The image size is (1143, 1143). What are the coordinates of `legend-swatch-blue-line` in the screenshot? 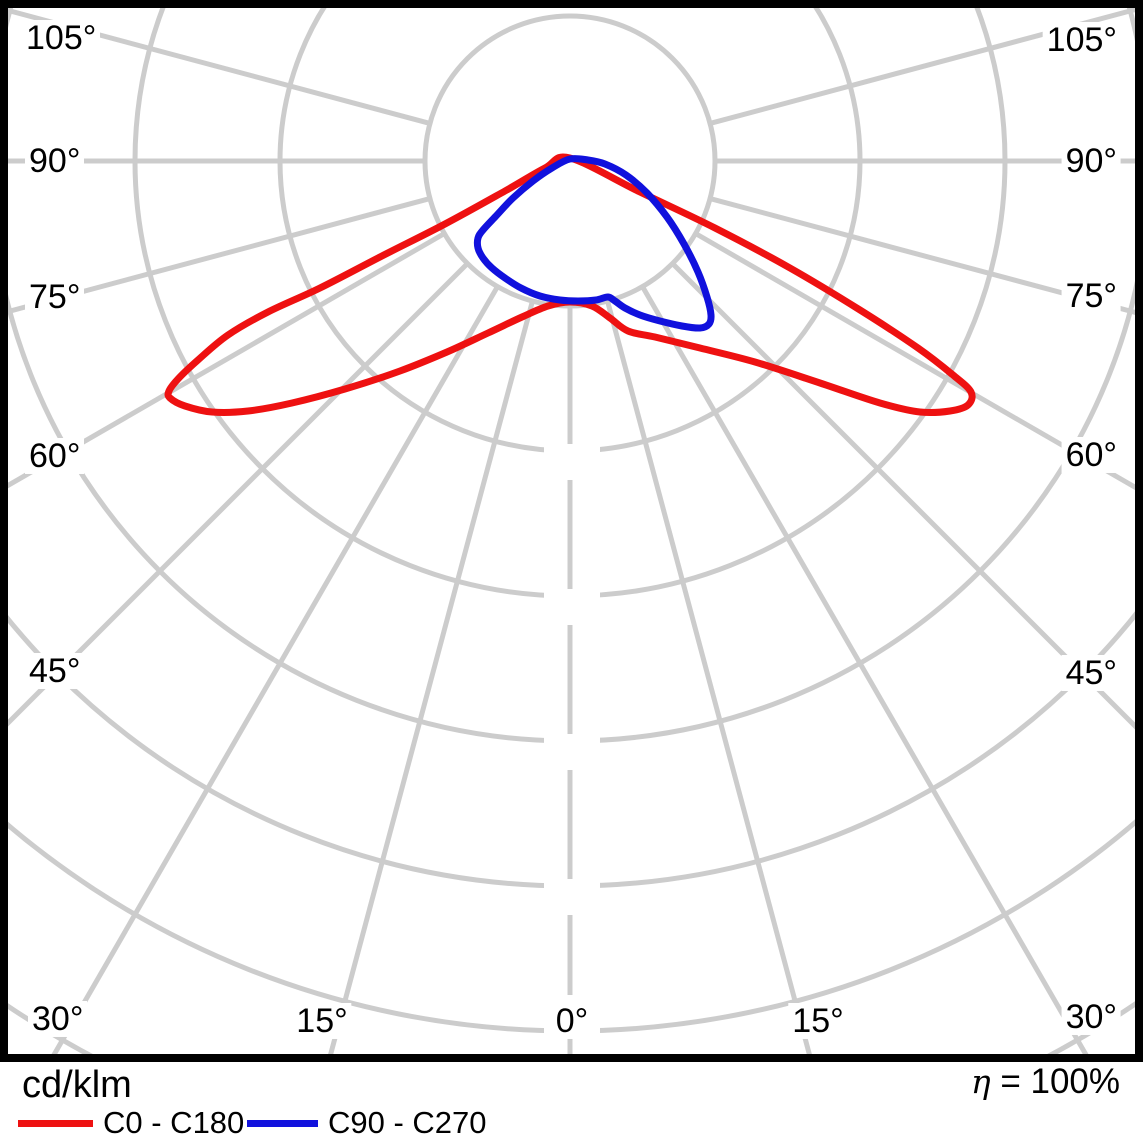 It's located at (282, 1123).